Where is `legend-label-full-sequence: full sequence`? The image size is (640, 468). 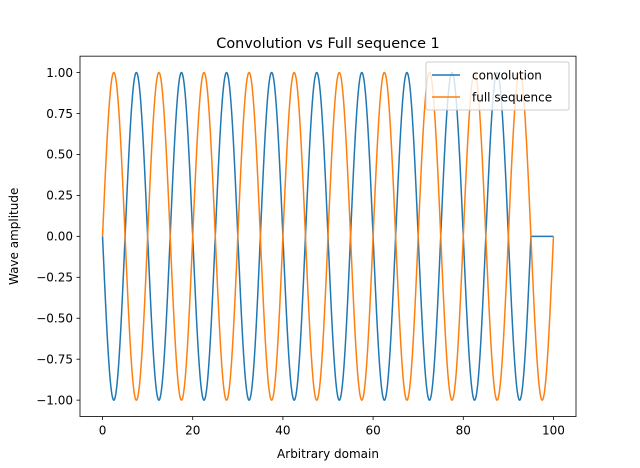
legend-label-full-sequence: full sequence is located at coordinates (512, 97).